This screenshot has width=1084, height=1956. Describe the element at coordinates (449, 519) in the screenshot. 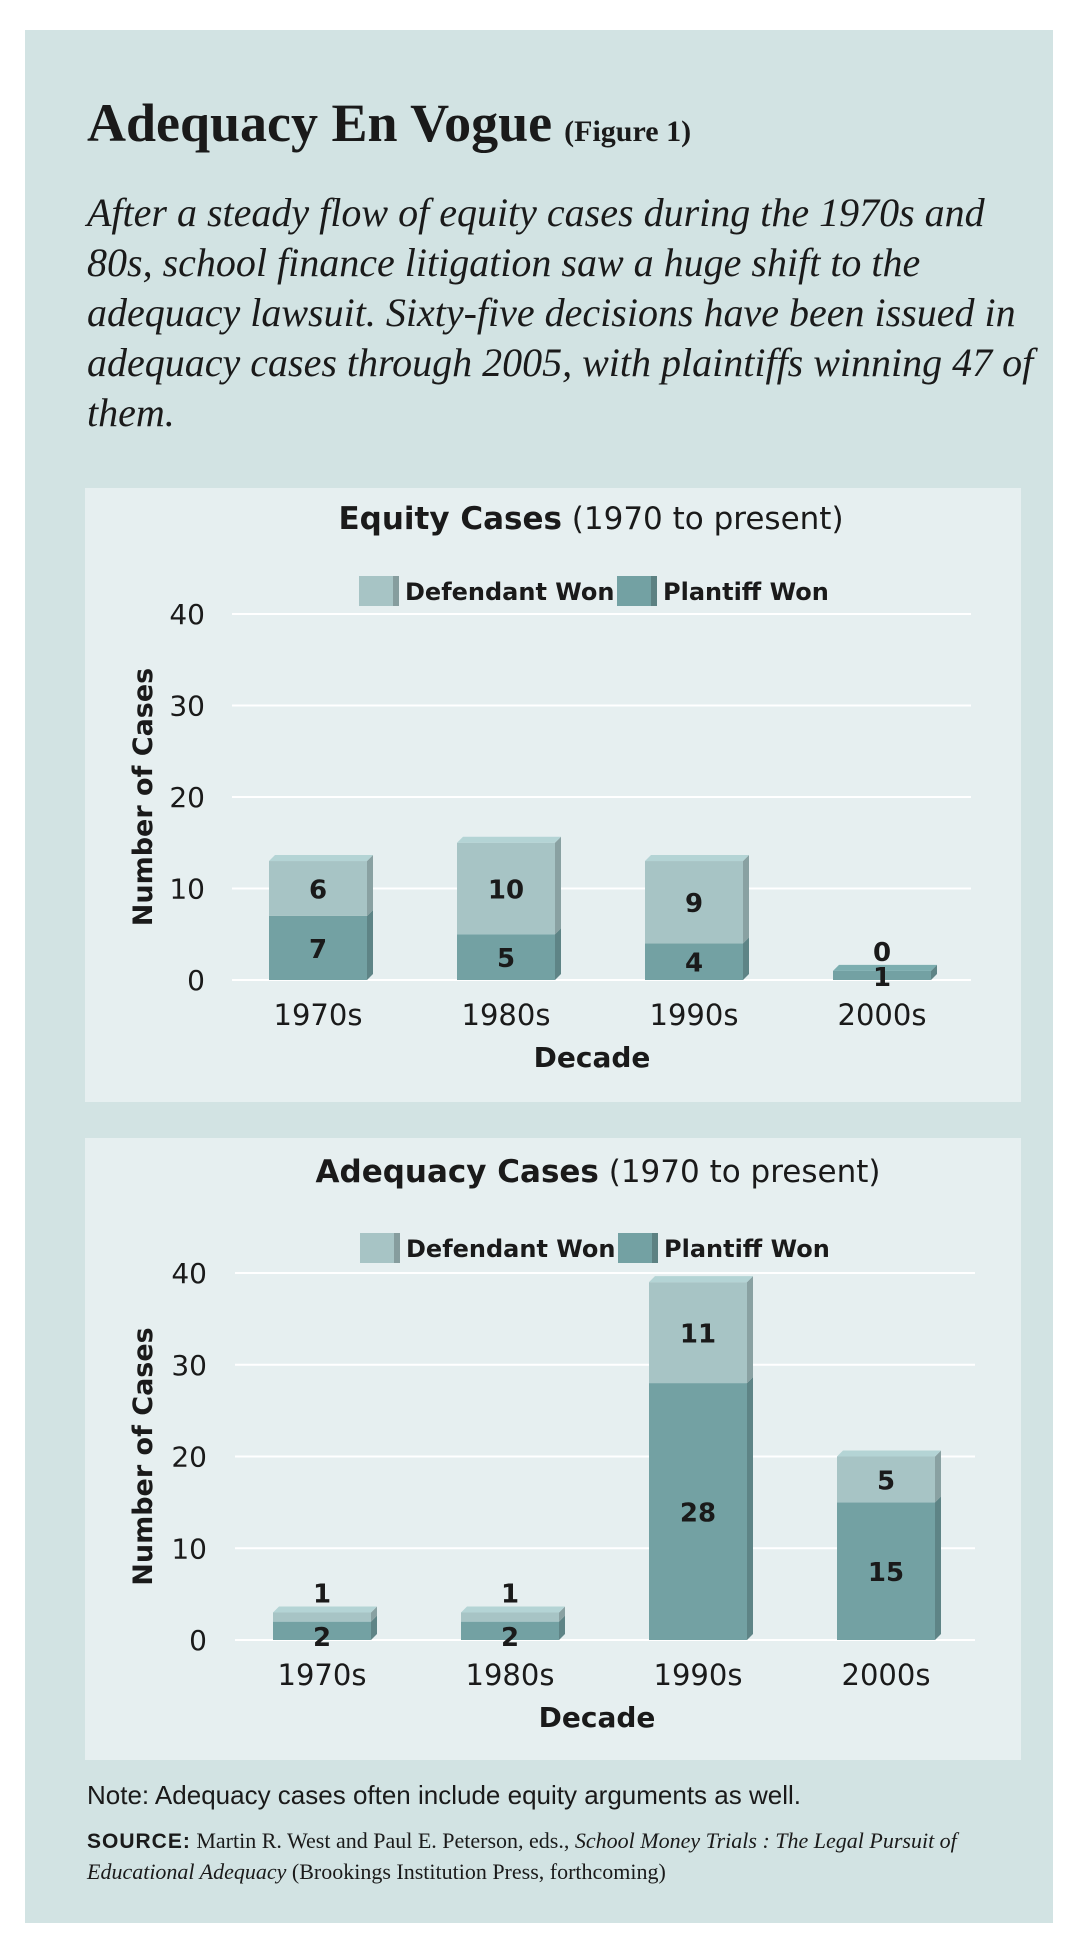

I see `chart-title-main: Equity Cases` at that location.